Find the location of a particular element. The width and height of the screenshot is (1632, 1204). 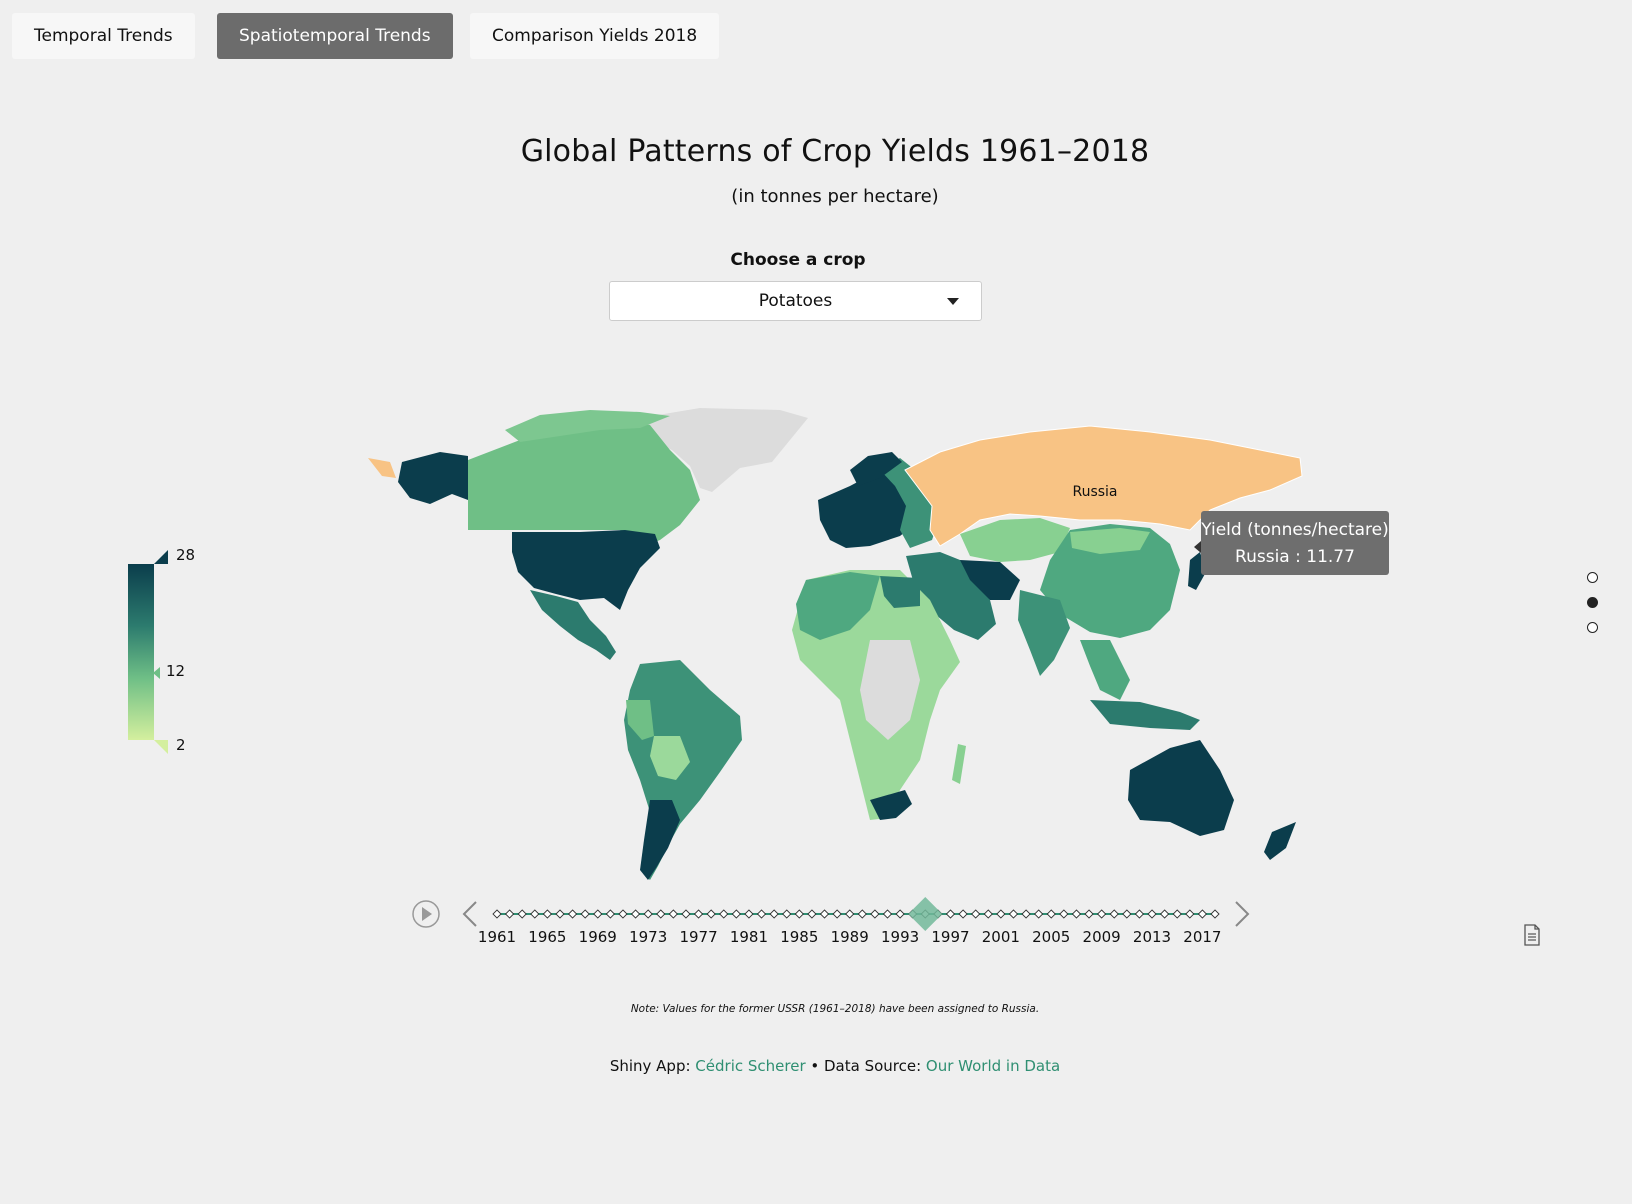

country-bolivia is located at coordinates (670, 758).